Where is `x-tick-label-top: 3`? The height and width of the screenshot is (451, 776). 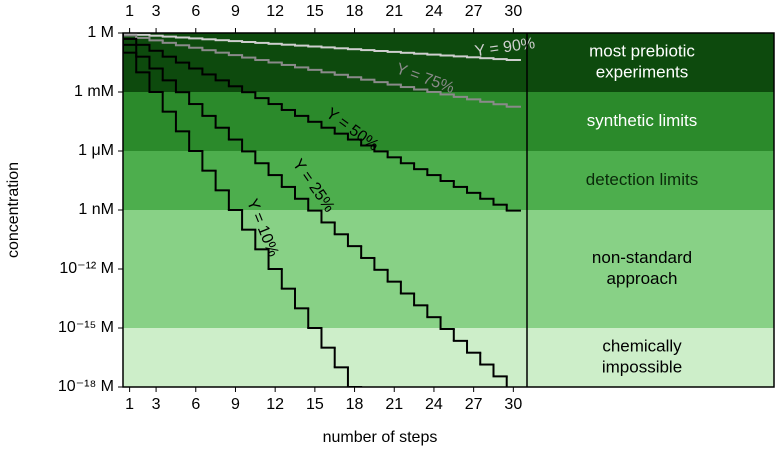
x-tick-label-top: 3 is located at coordinates (156, 11).